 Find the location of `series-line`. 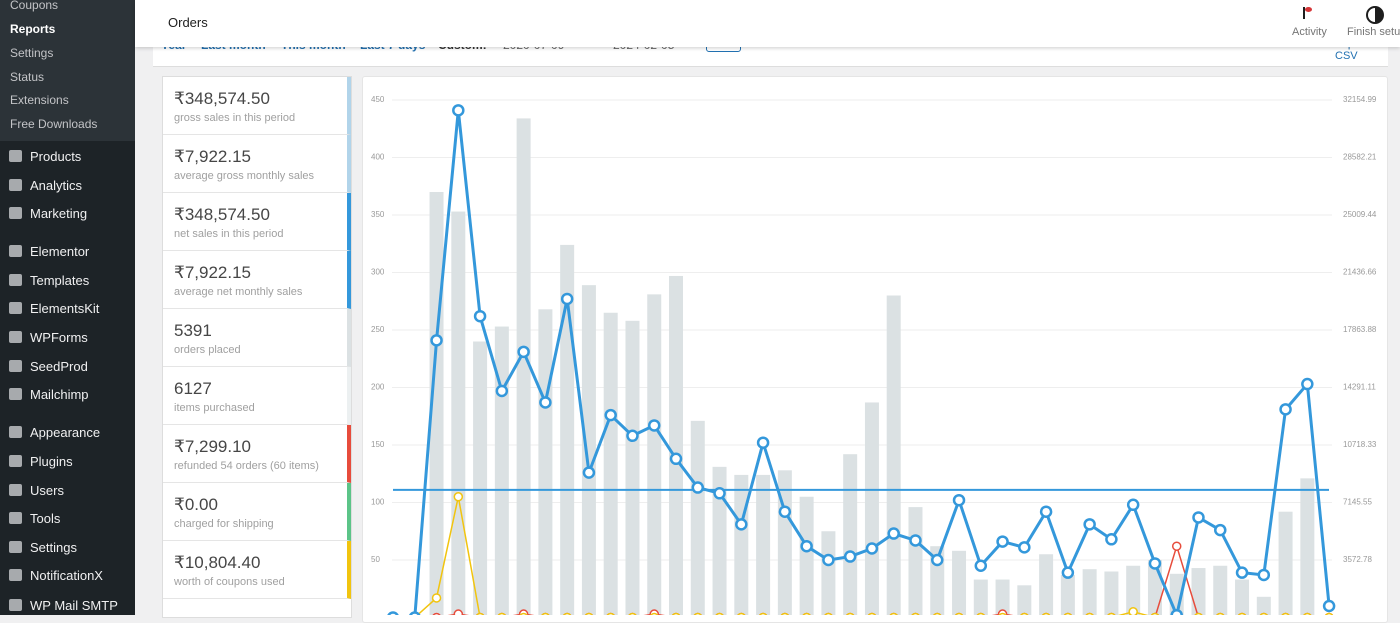

series-line is located at coordinates (823, 579).